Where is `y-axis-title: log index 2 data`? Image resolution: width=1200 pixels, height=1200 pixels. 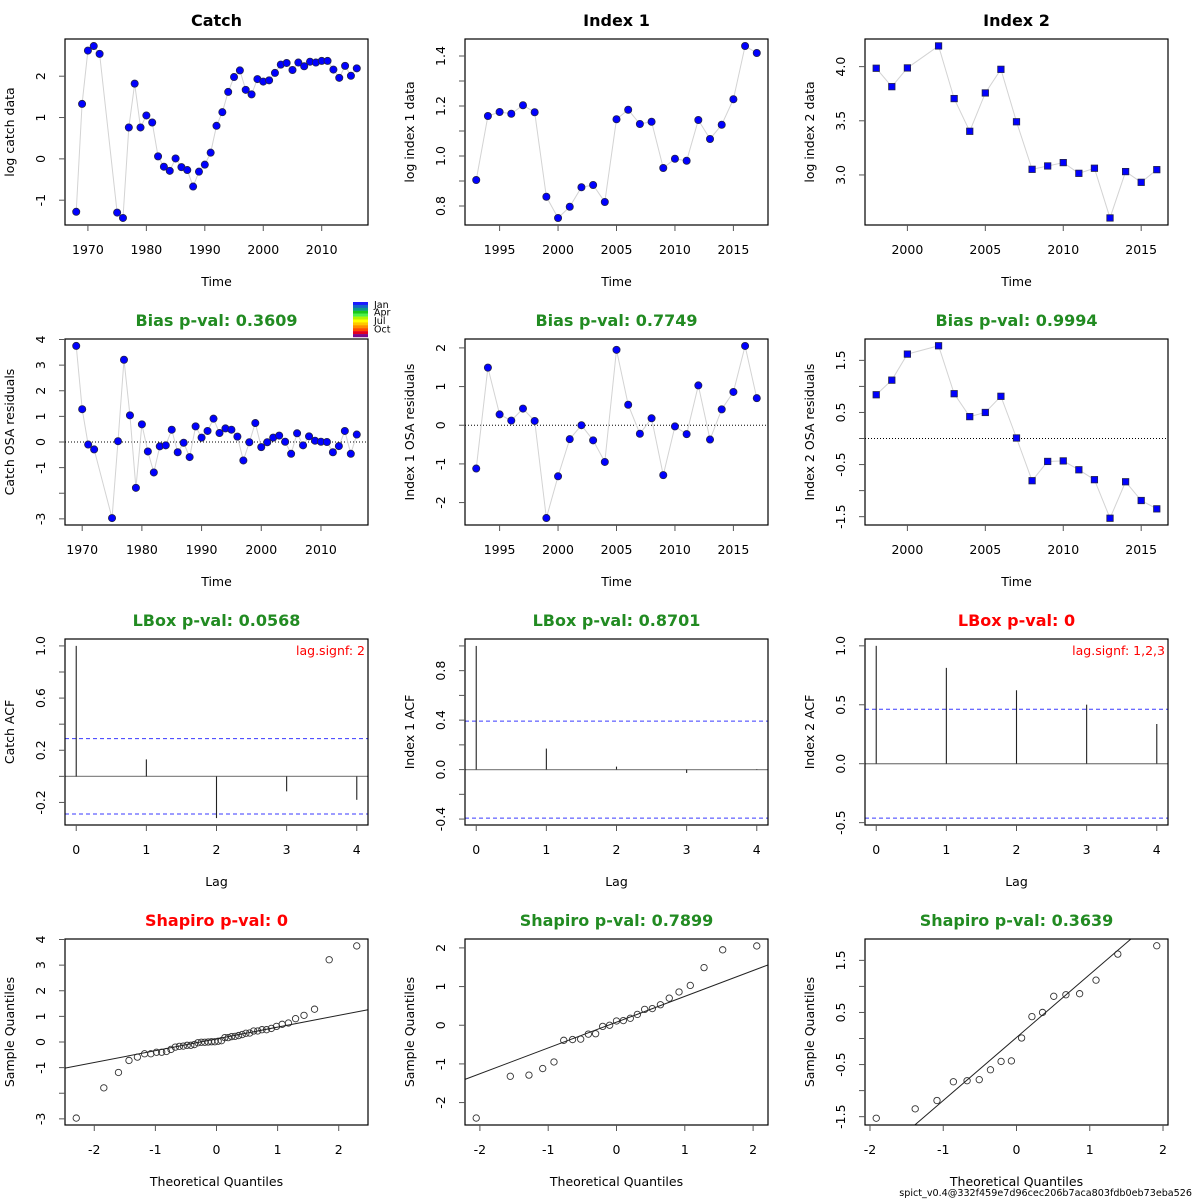 y-axis-title: log index 2 data is located at coordinates (809, 131).